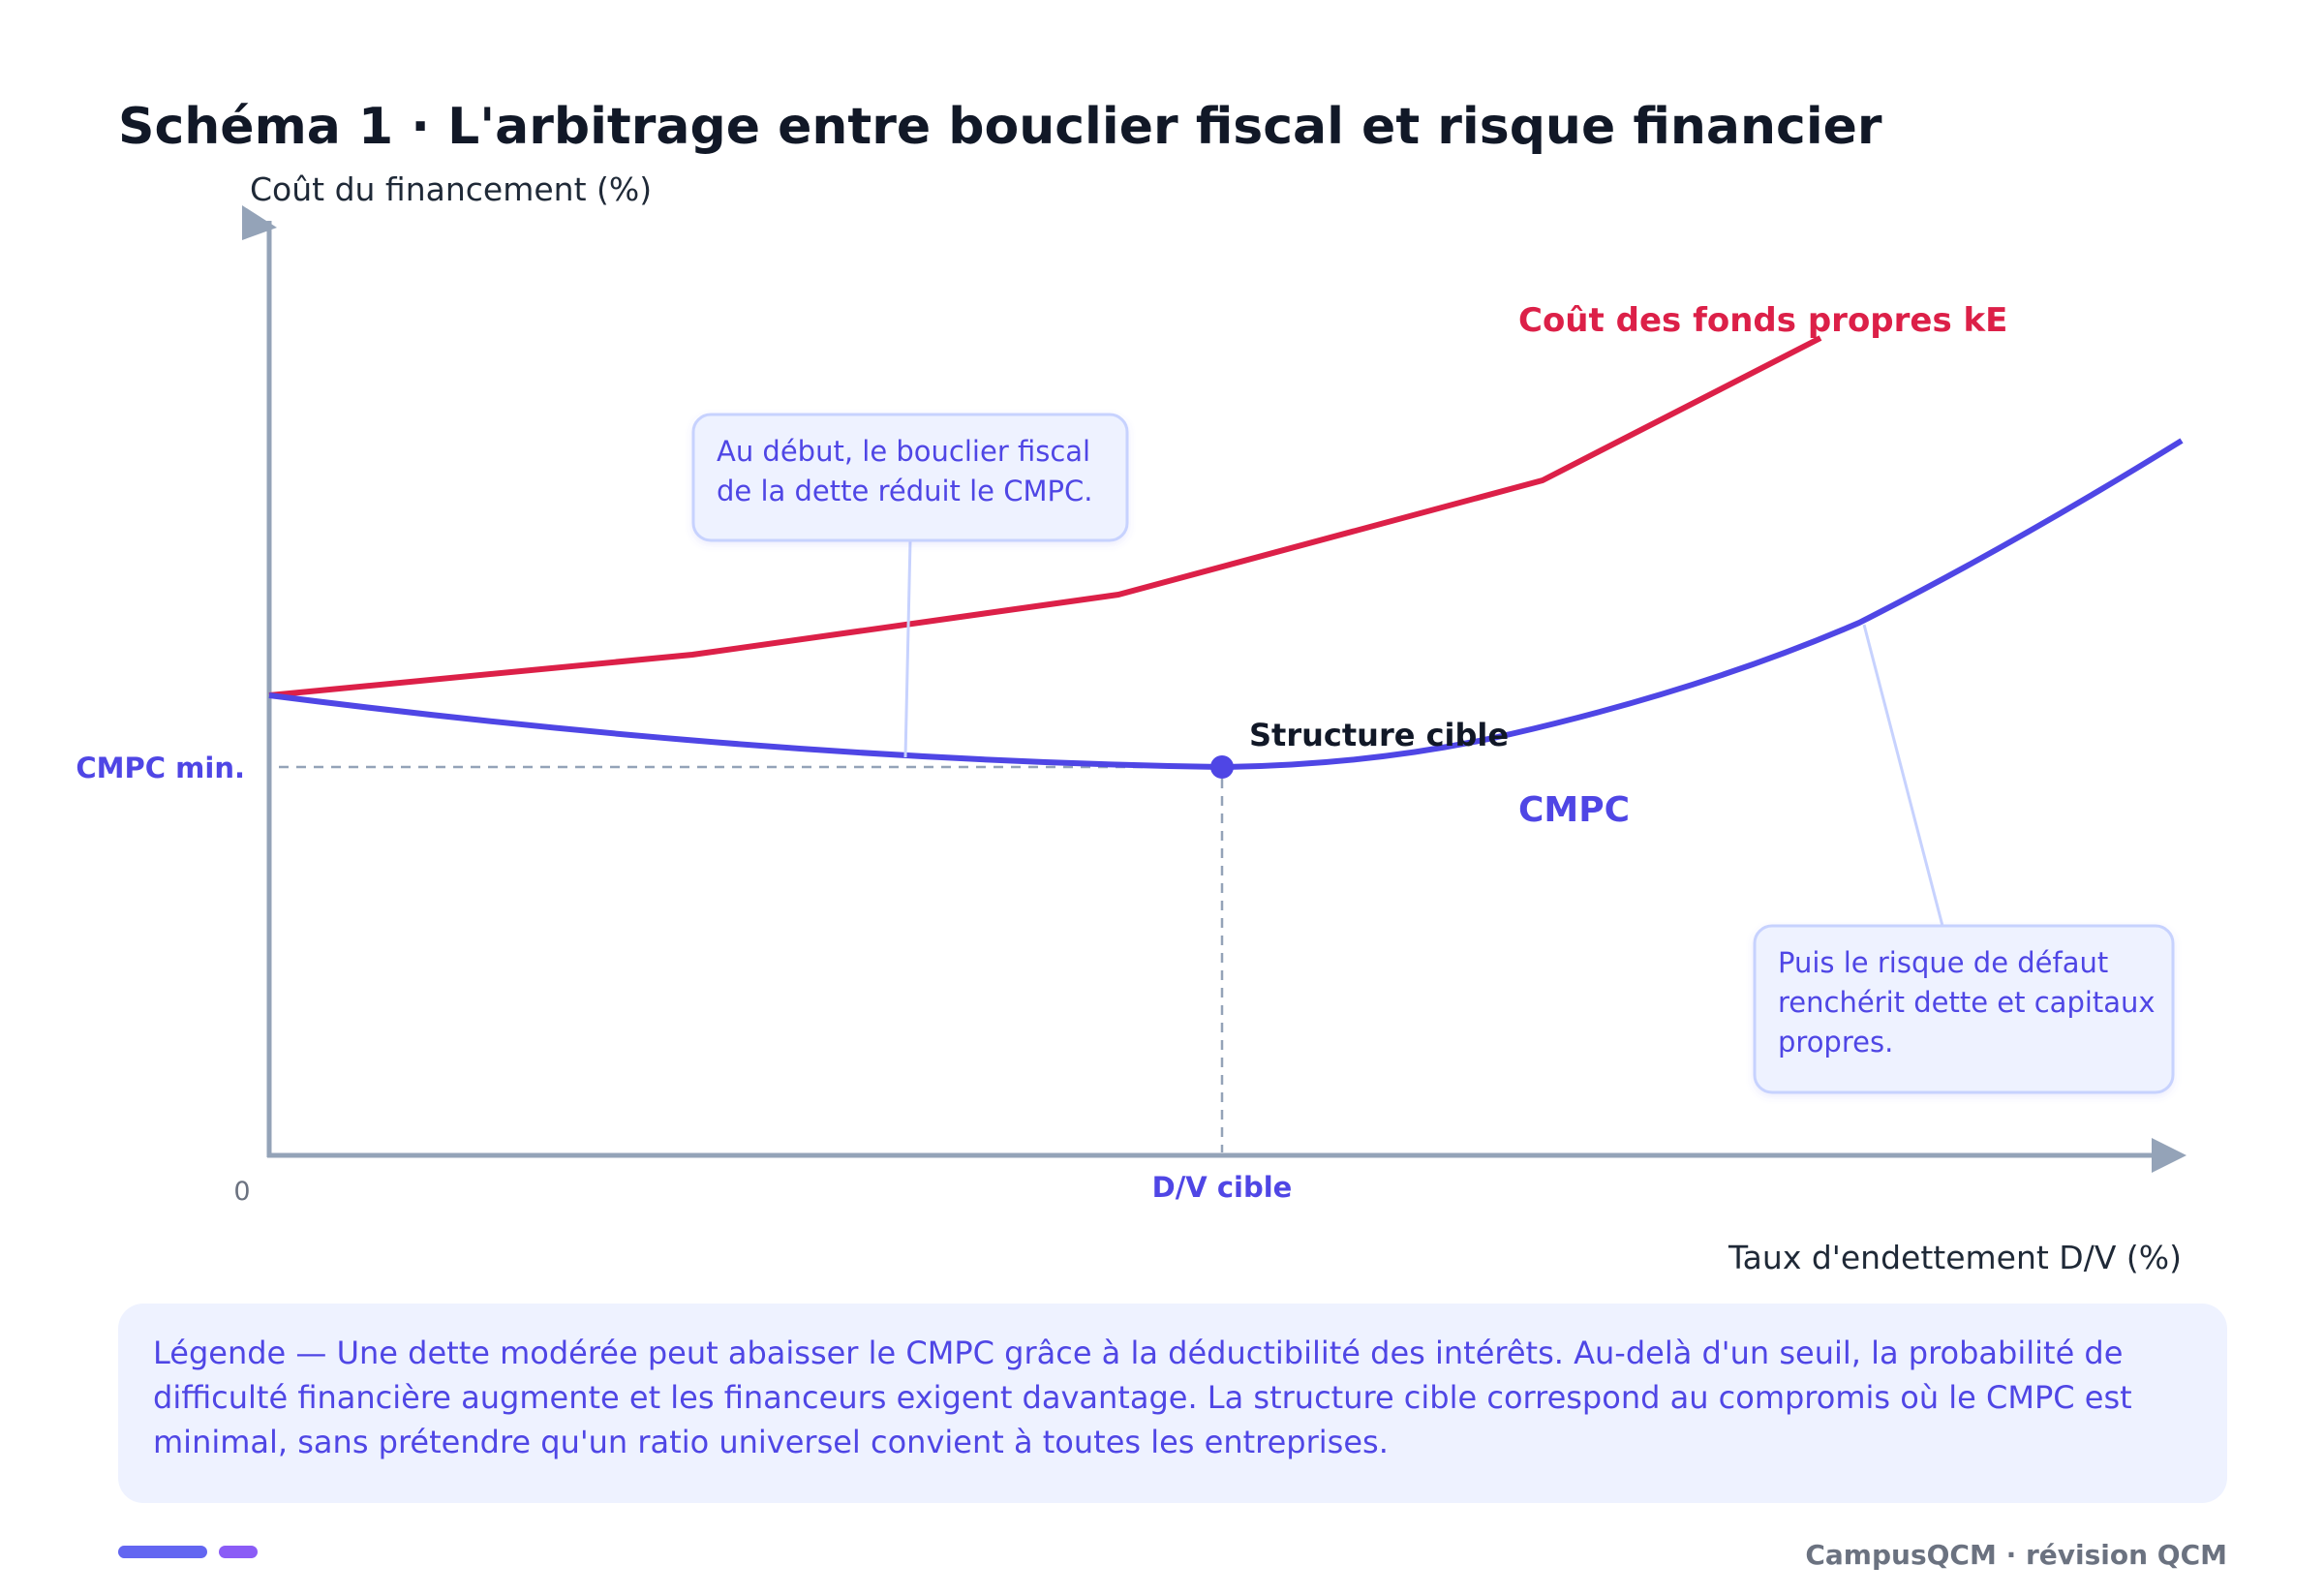  I want to click on y-axis-arrow-icon, so click(259, 222).